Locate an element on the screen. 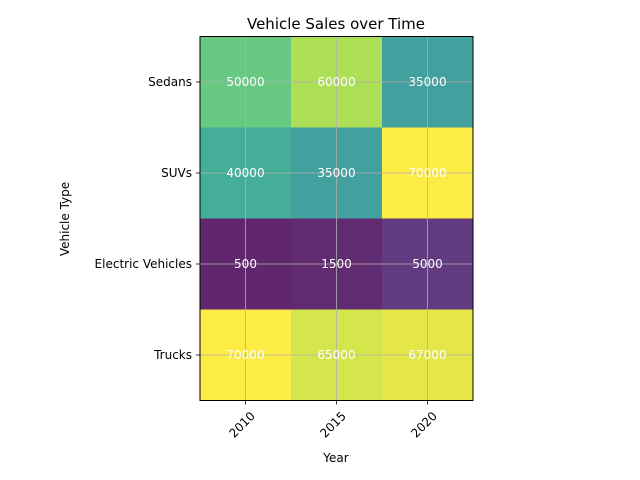  x-axis-label: Year is located at coordinates (335, 458).